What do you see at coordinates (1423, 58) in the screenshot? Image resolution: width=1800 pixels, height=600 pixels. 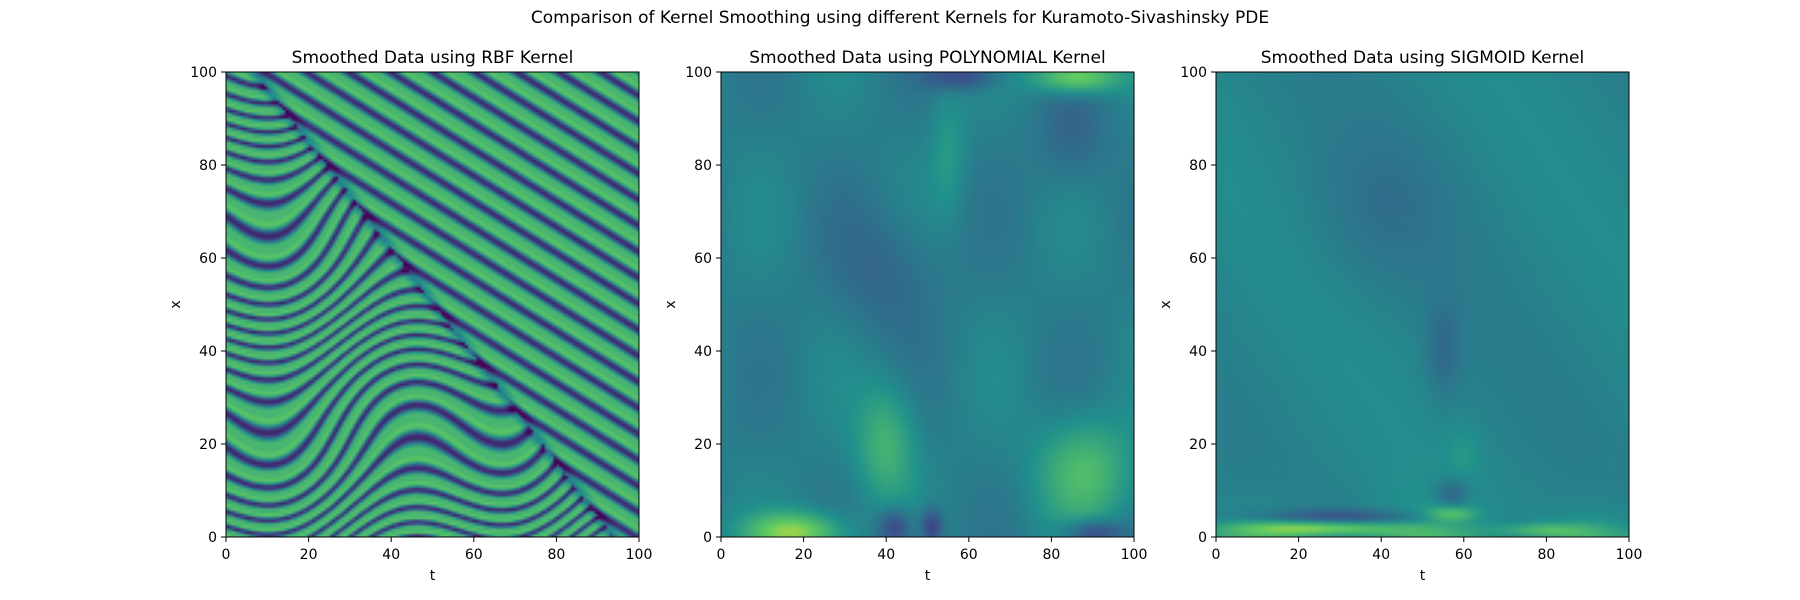 I see `panel-title: Smoothed Data using SIGMOID Kernel` at bounding box center [1423, 58].